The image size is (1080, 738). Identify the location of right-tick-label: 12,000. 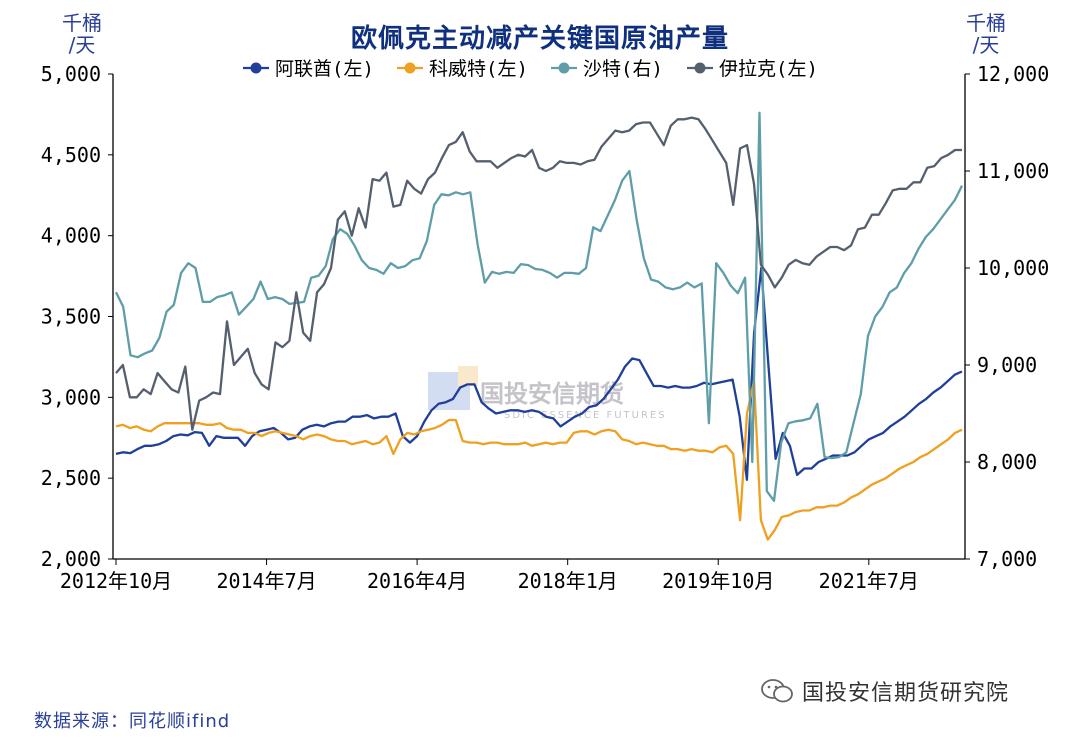
(1013, 74).